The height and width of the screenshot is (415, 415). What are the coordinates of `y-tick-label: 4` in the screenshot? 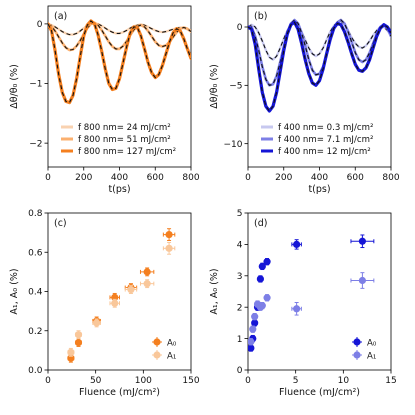 It's located at (240, 246).